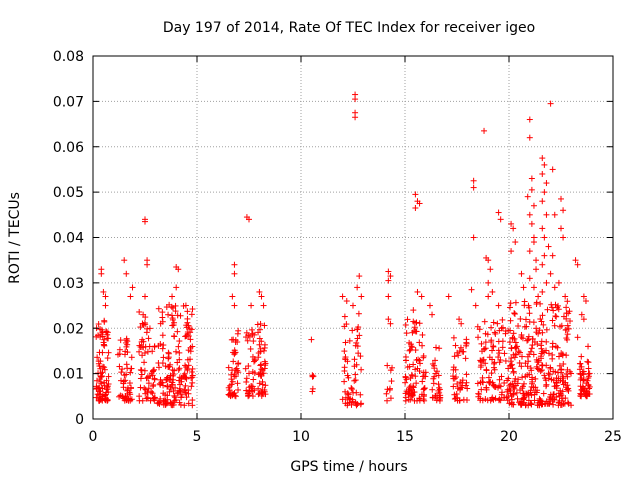  I want to click on y-tick-label: 0.07, so click(68, 102).